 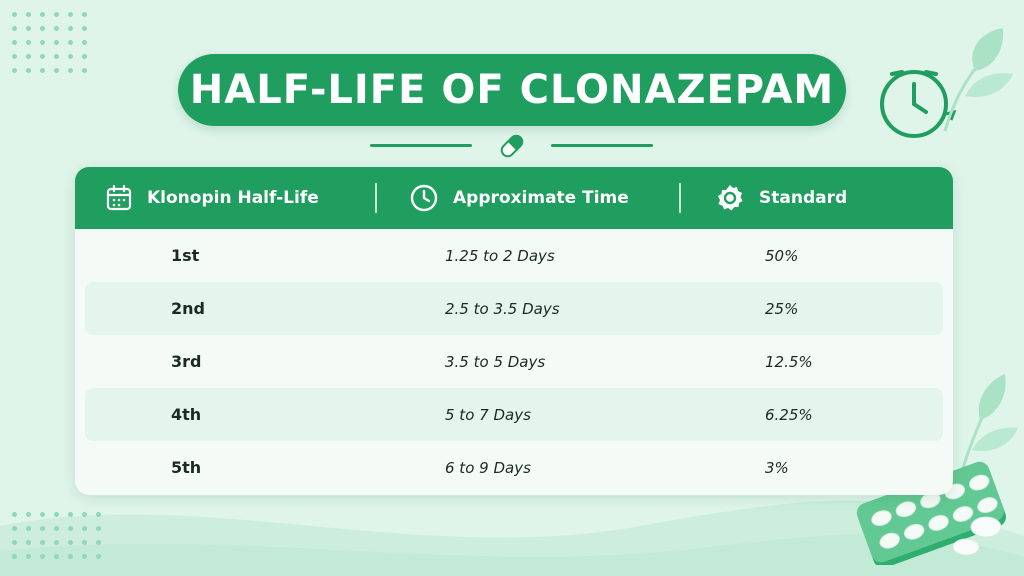 I want to click on header-label-half-life: Klonopin Half-Life, so click(x=233, y=198).